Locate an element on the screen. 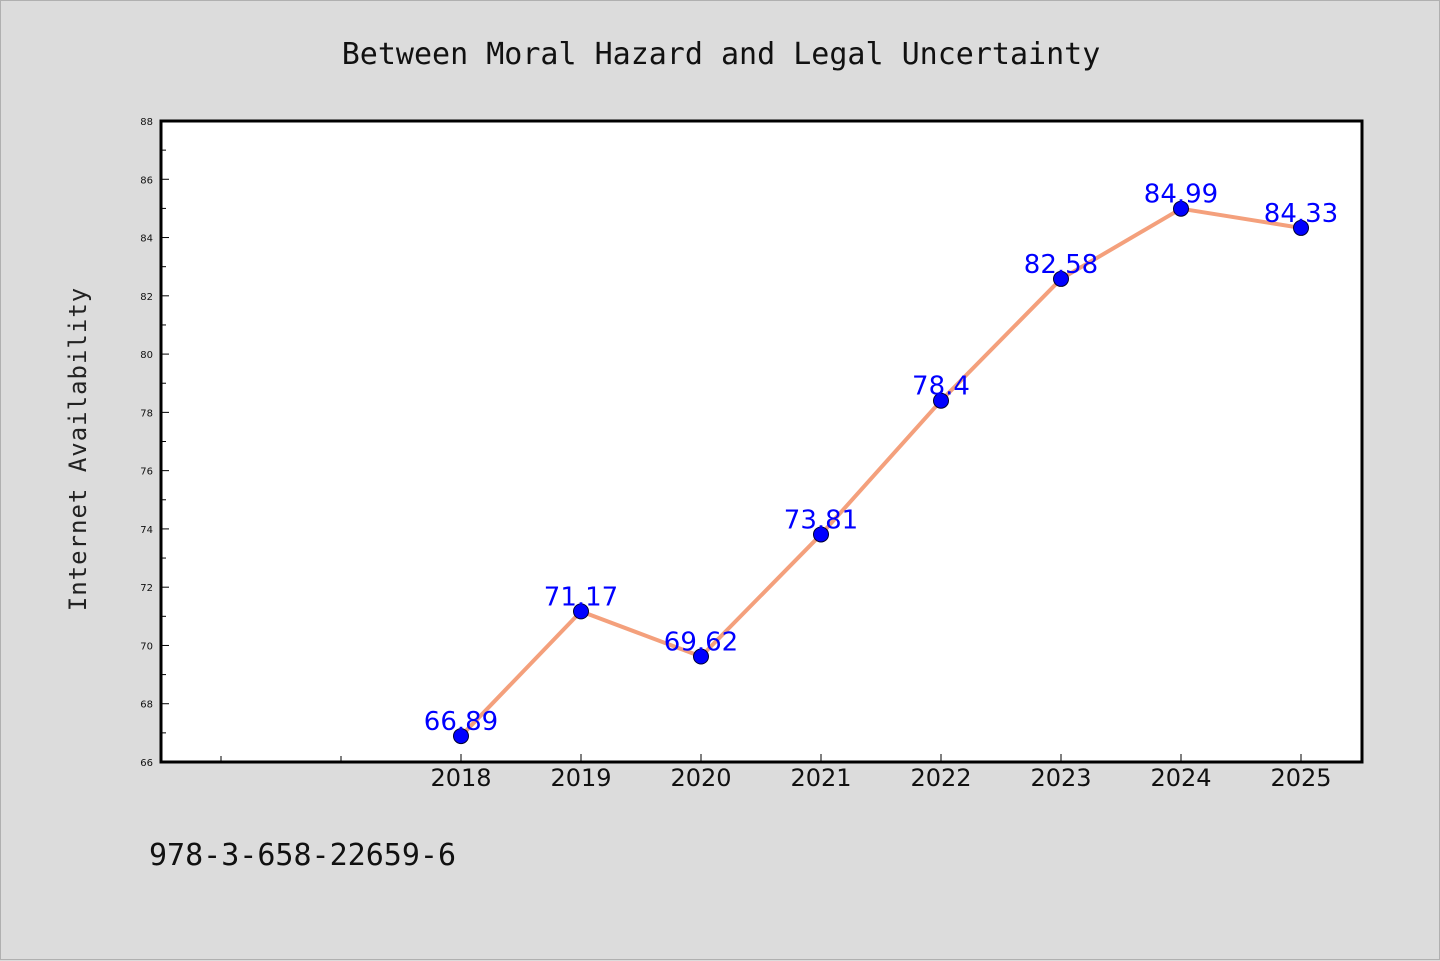 The image size is (1440, 961). data-label: 73.81 is located at coordinates (821, 520).